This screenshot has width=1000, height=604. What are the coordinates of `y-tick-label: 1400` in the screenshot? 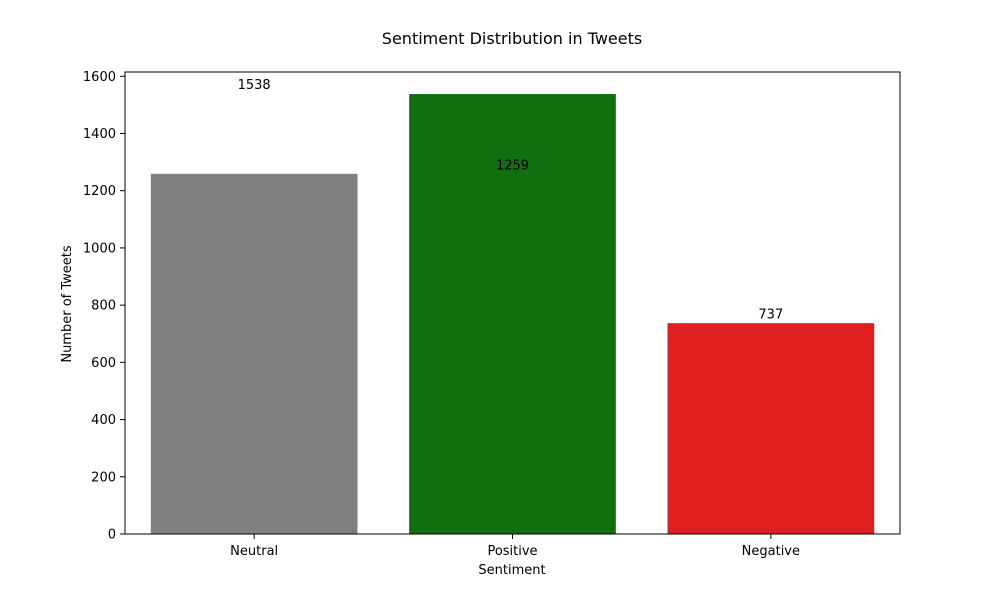 It's located at (99, 134).